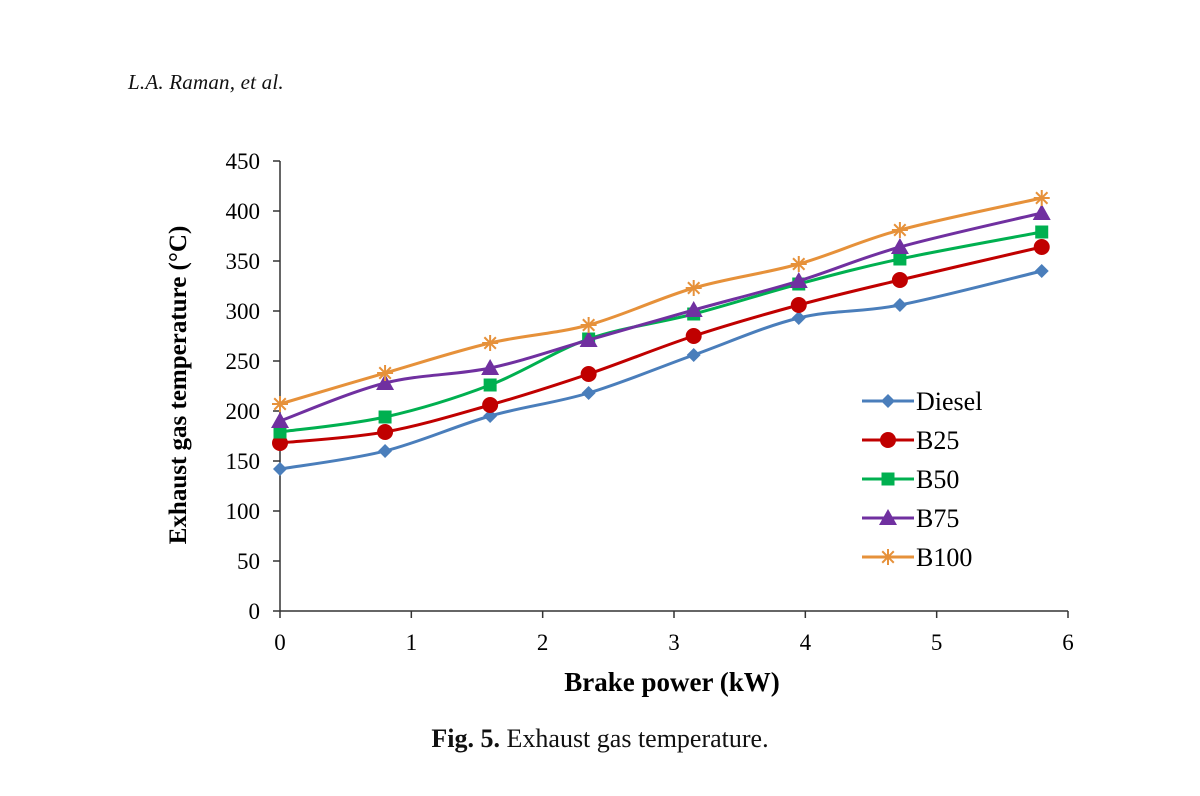 This screenshot has height=796, width=1200. I want to click on running-head-authors: L.A. Raman, et al., so click(206, 82).